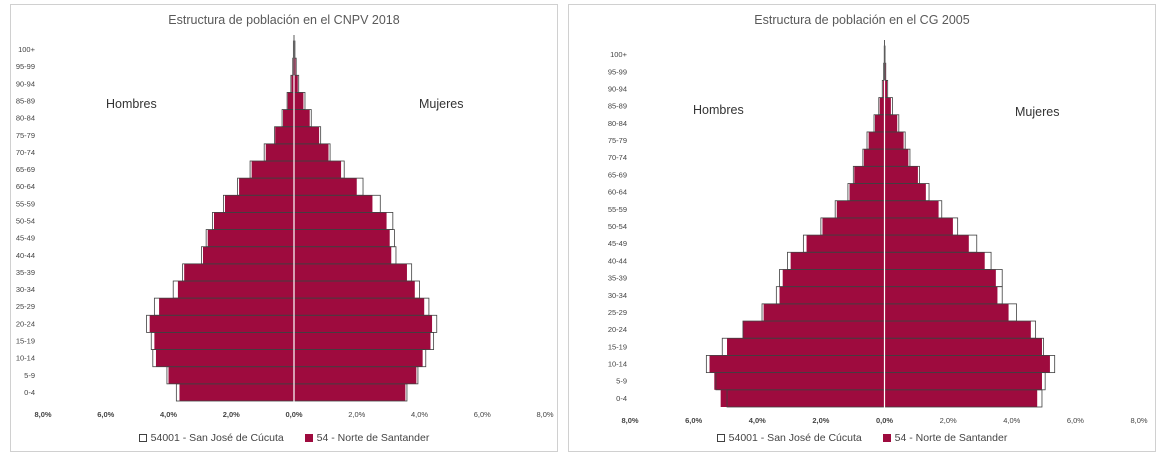 Image resolution: width=1162 pixels, height=456 pixels. Describe the element at coordinates (617, 278) in the screenshot. I see `age-label-35-39: 35-39` at that location.